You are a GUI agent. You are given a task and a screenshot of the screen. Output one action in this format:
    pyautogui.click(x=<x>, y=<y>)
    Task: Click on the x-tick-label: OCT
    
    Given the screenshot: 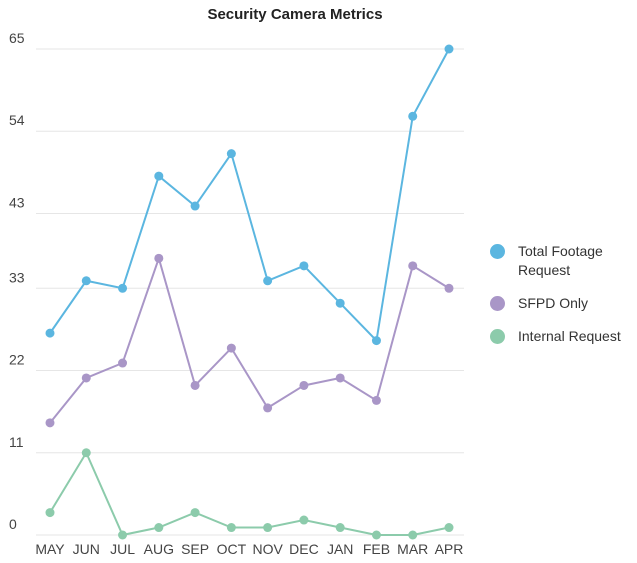 What is the action you would take?
    pyautogui.click(x=232, y=549)
    